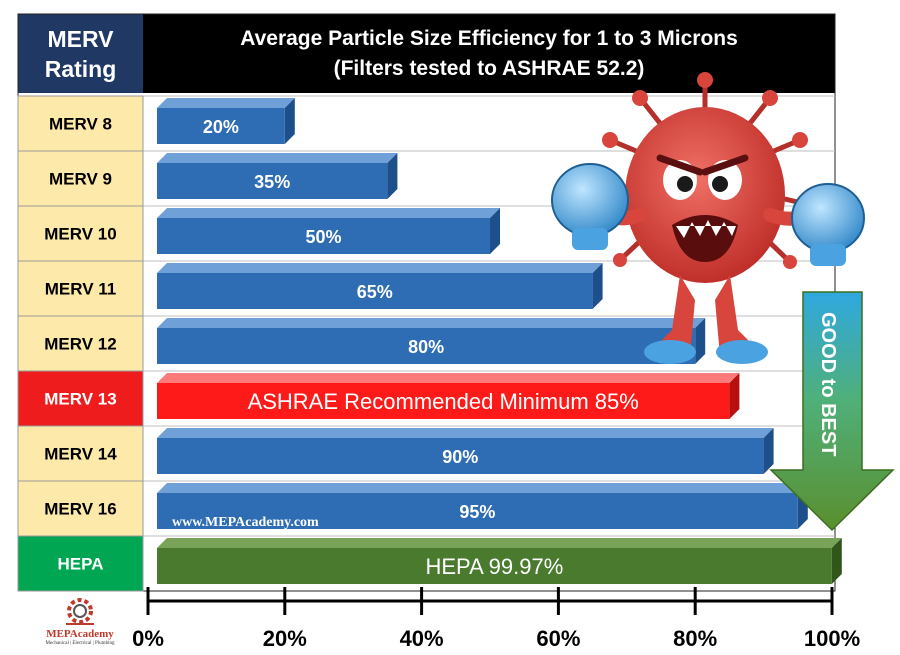 This screenshot has height=655, width=900. Describe the element at coordinates (81, 289) in the screenshot. I see `rating-label: MERV 11` at that location.